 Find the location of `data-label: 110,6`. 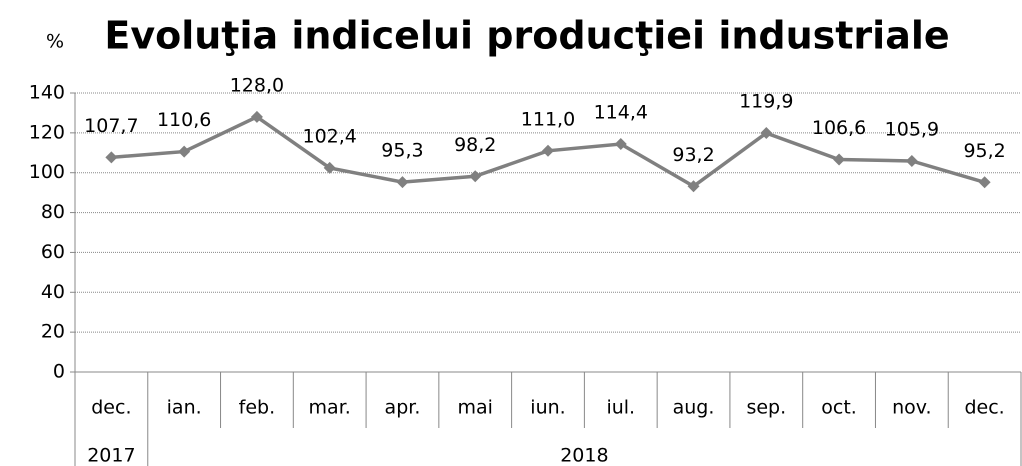

data-label: 110,6 is located at coordinates (184, 120).